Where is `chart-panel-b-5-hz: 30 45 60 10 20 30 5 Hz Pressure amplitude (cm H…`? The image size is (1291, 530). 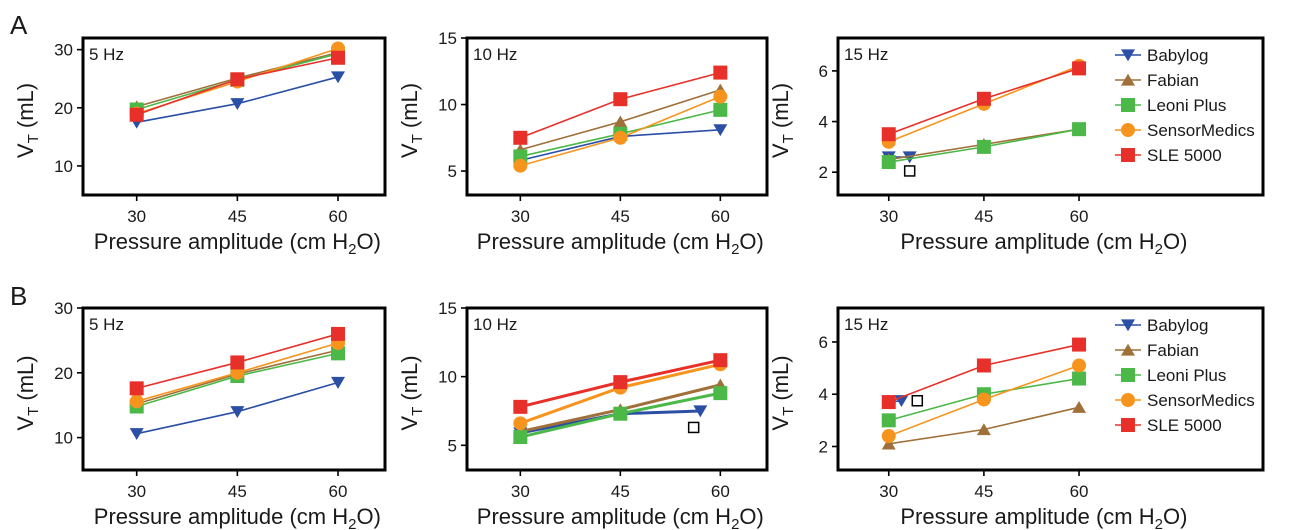 chart-panel-b-5-hz: 30 45 60 10 20 30 5 Hz Pressure amplitude (cm H… is located at coordinates (200, 414).